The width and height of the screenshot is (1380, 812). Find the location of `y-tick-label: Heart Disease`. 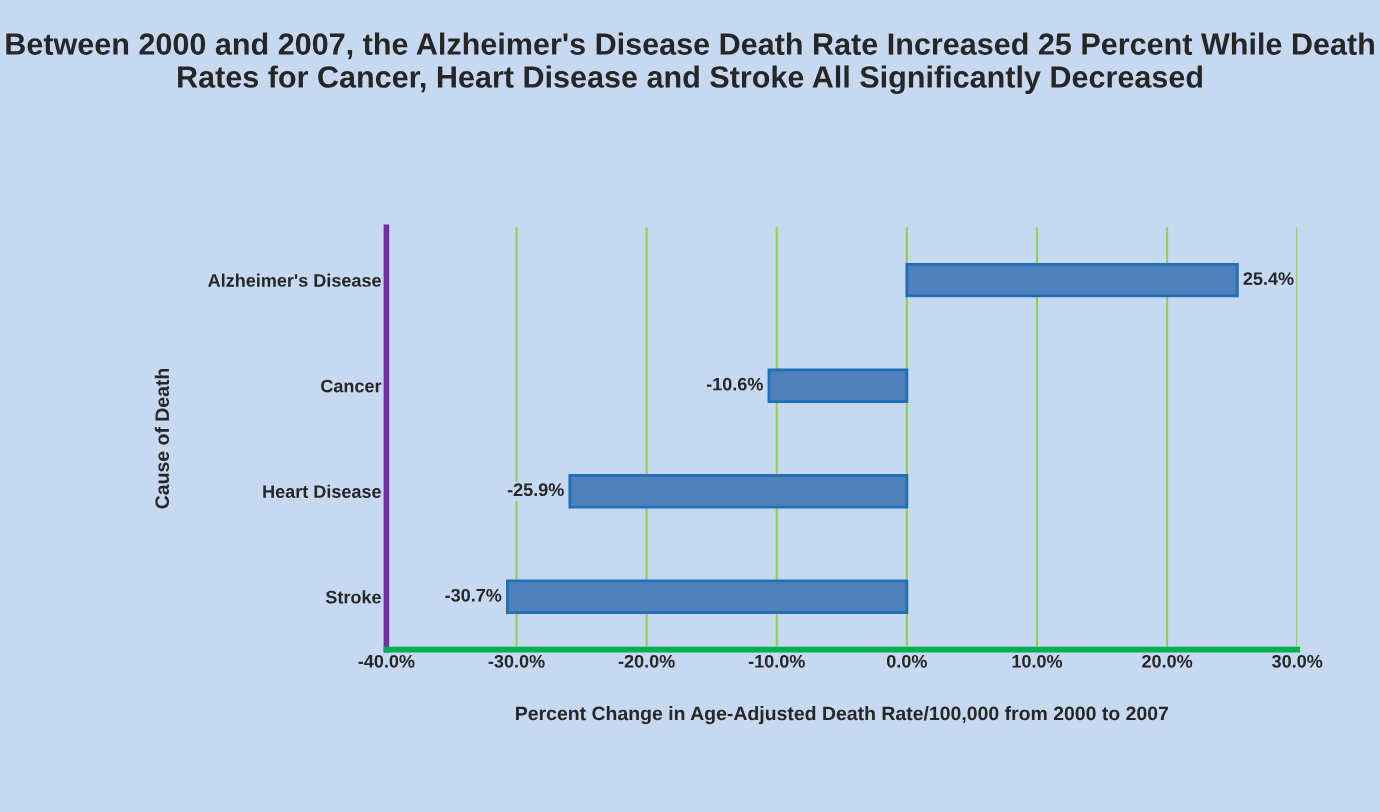

y-tick-label: Heart Disease is located at coordinates (322, 491).